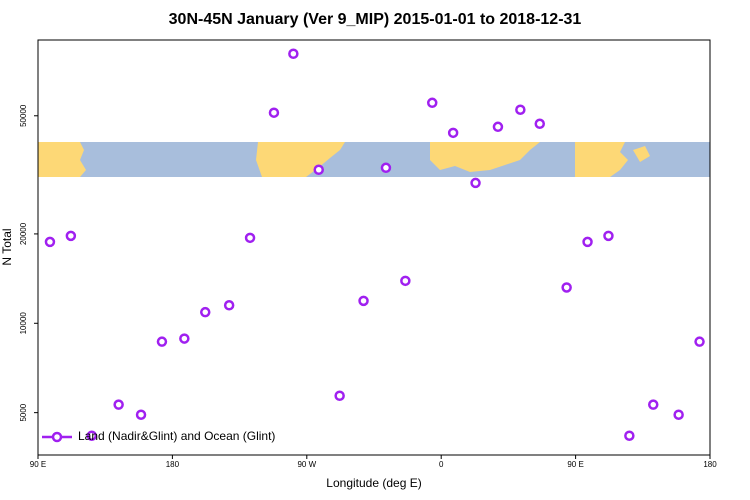  I want to click on x-tick-label: 90 W, so click(306, 464).